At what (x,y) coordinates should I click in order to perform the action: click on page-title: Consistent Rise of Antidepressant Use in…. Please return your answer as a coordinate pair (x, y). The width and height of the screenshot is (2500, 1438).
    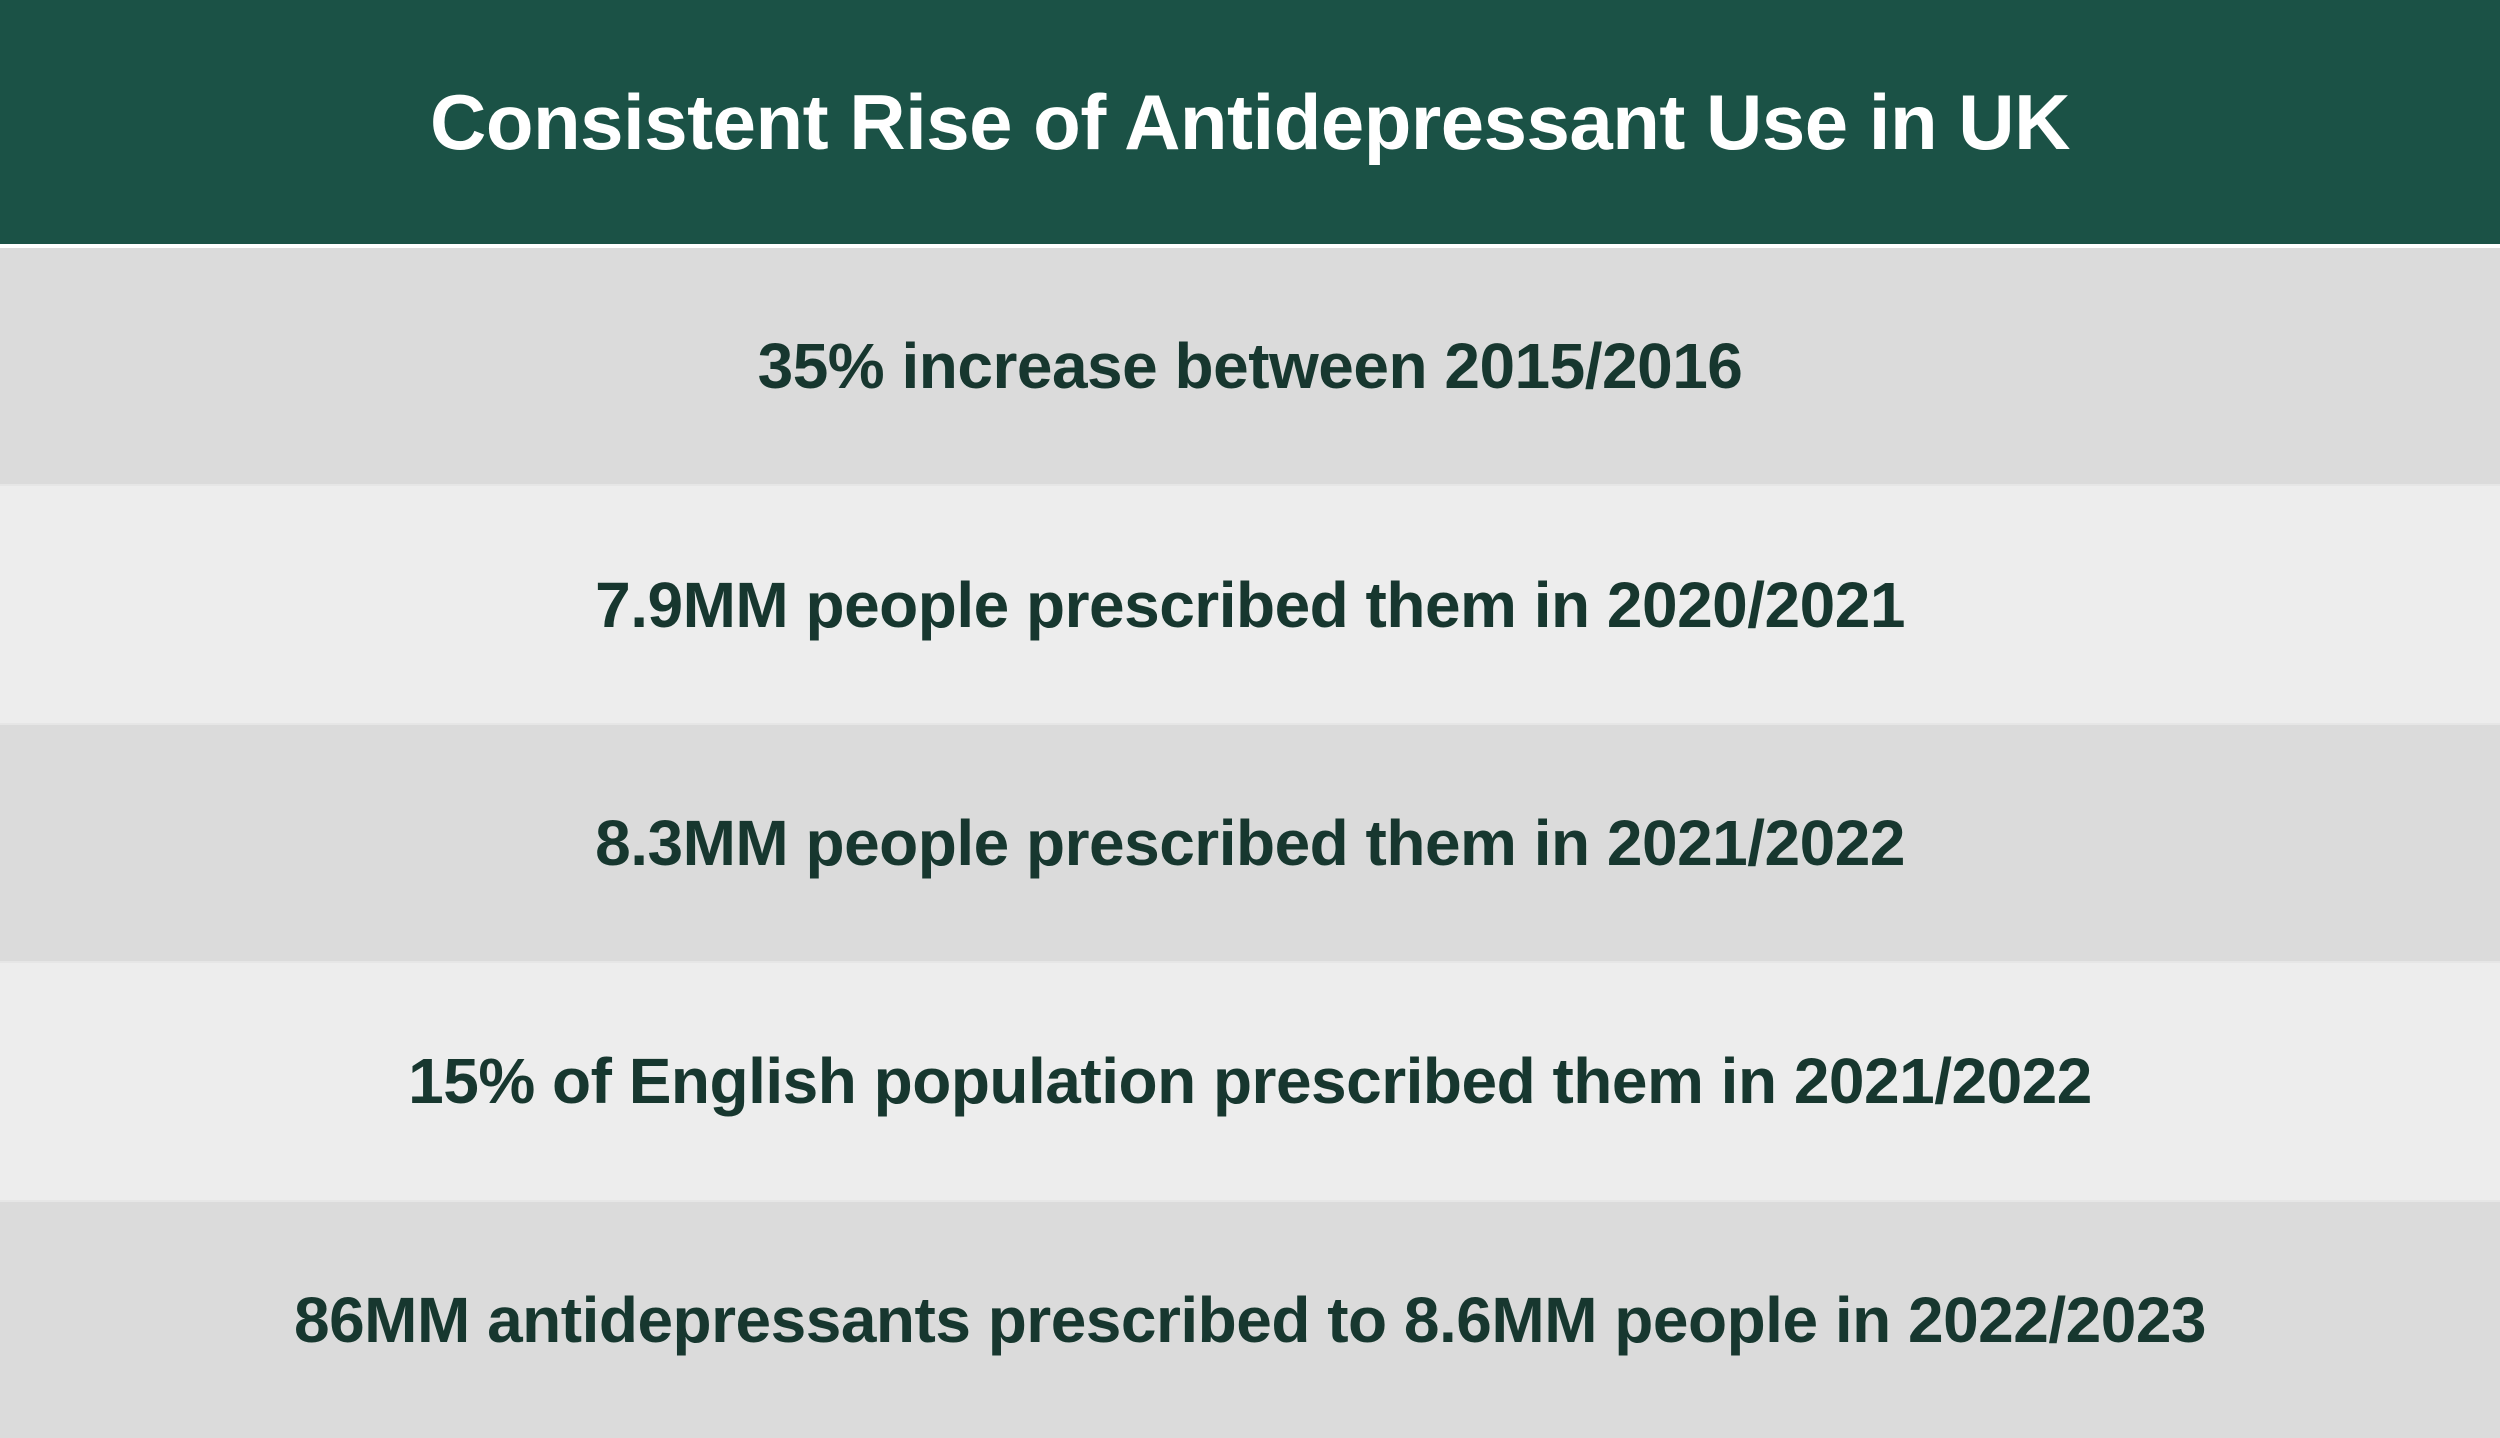
    Looking at the image, I should click on (1250, 121).